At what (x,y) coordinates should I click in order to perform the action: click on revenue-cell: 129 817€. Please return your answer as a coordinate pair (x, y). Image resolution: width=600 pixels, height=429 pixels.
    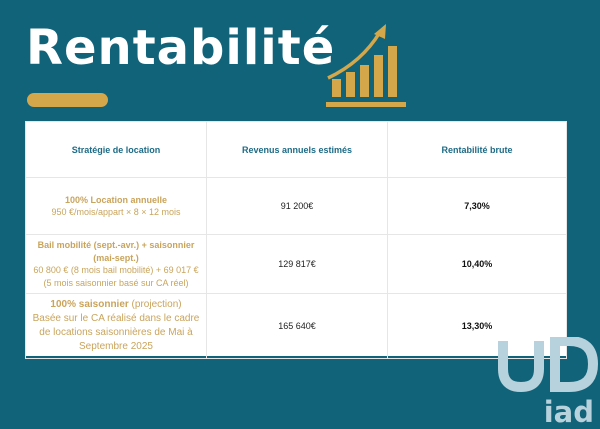
    Looking at the image, I should click on (297, 264).